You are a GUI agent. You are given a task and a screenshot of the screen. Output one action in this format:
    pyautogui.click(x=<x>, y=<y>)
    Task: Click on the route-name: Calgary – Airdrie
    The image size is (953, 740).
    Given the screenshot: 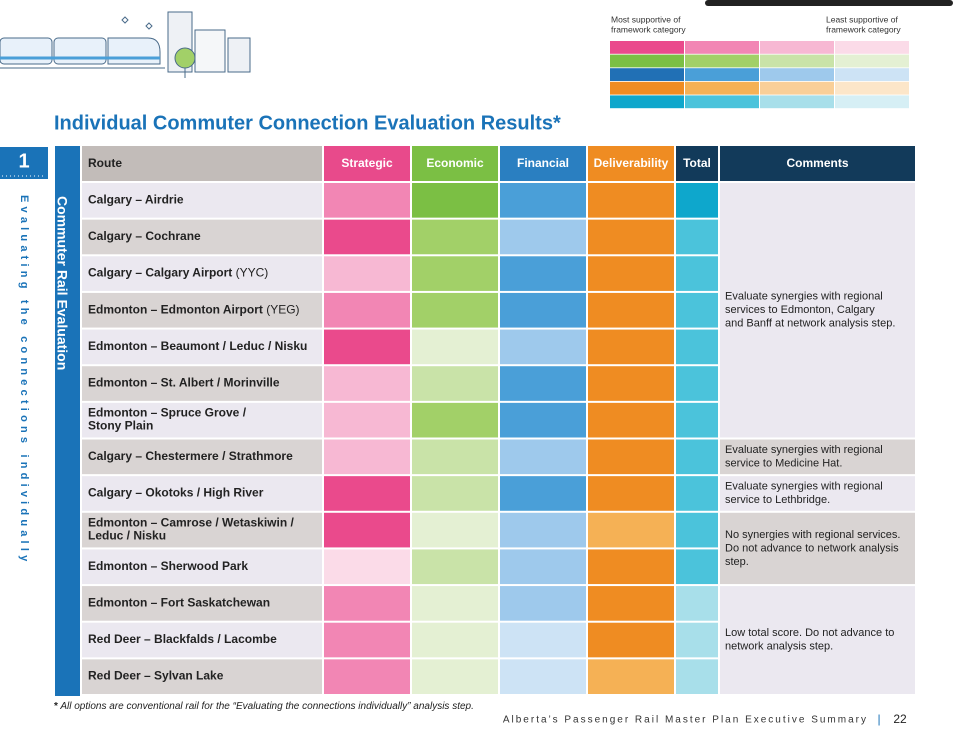 What is the action you would take?
    pyautogui.click(x=136, y=199)
    